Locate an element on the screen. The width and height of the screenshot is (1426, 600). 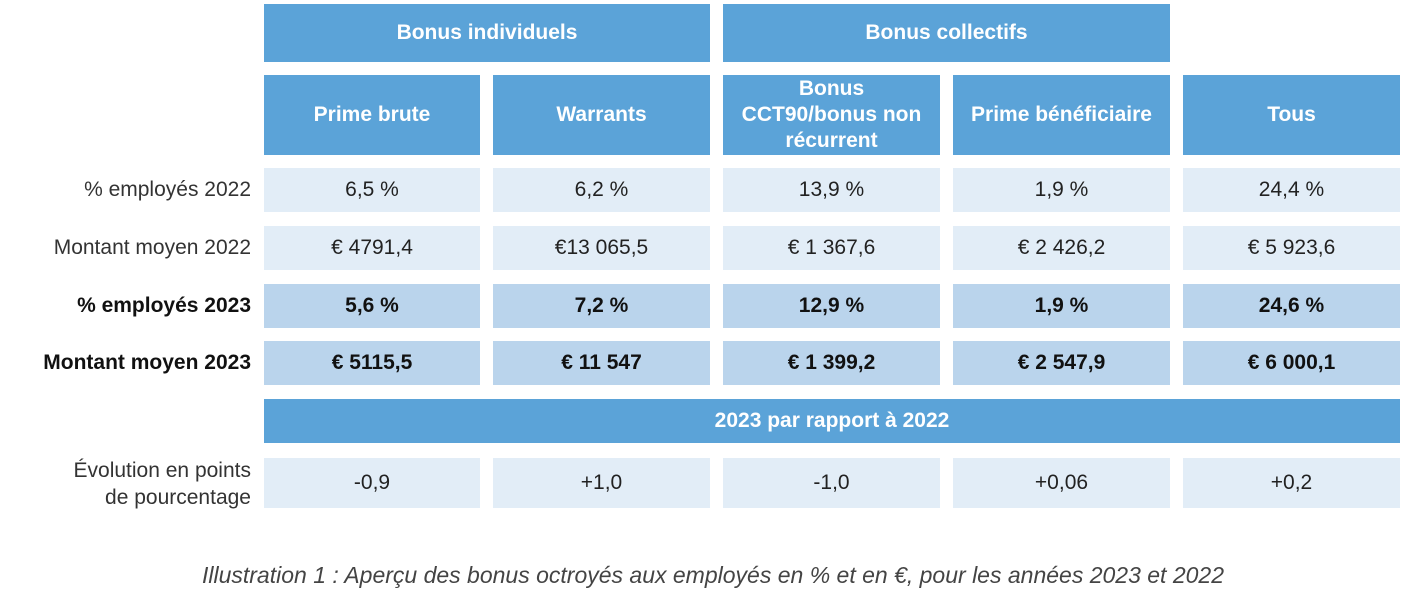
table-cell: 7,2 % is located at coordinates (601, 306).